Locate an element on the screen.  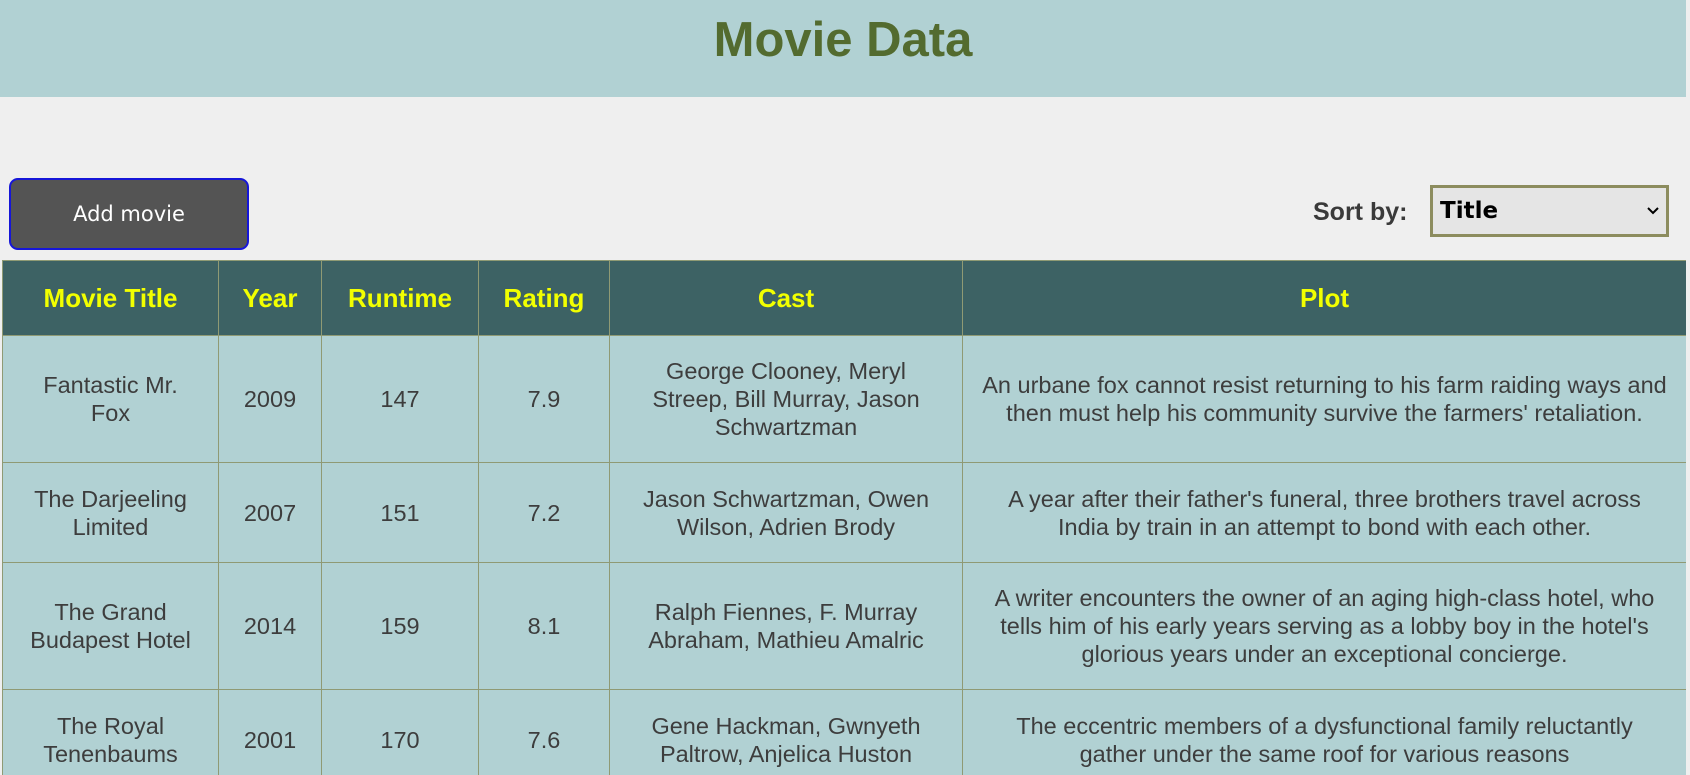
cell-year: 2001 is located at coordinates (270, 732).